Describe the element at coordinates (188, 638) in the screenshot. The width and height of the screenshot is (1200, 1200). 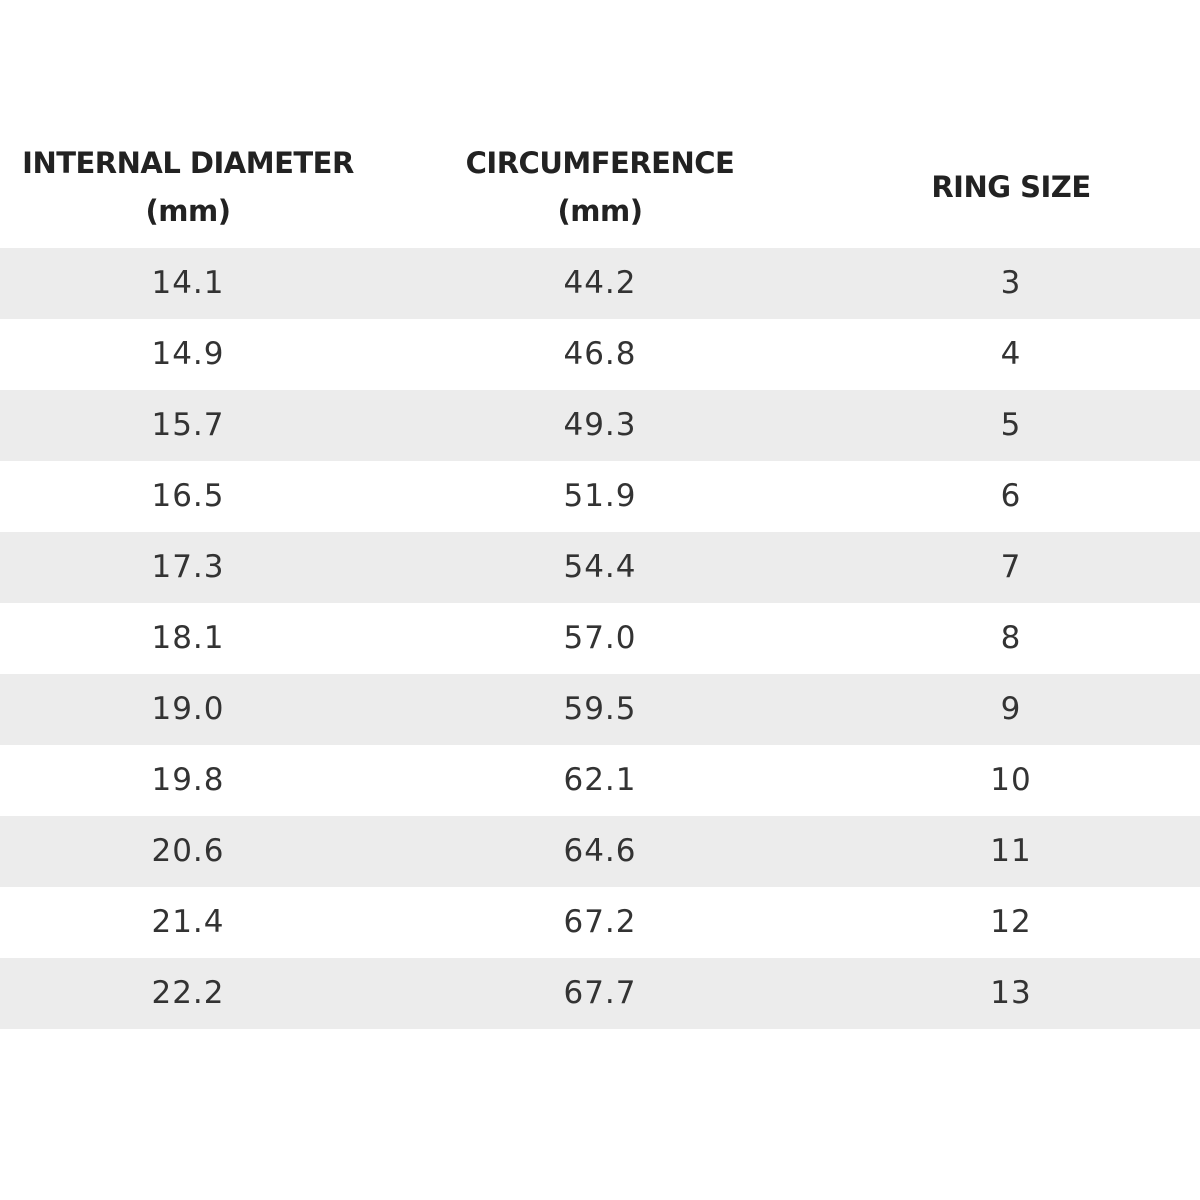
I see `table-cell: 18.1` at that location.